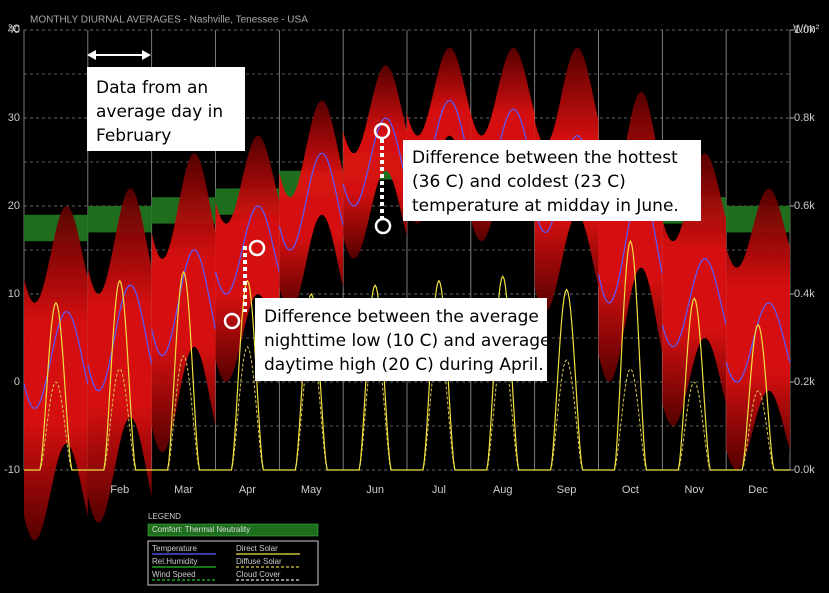  I want to click on annotation-text: temperature at midday in June., so click(545, 206).